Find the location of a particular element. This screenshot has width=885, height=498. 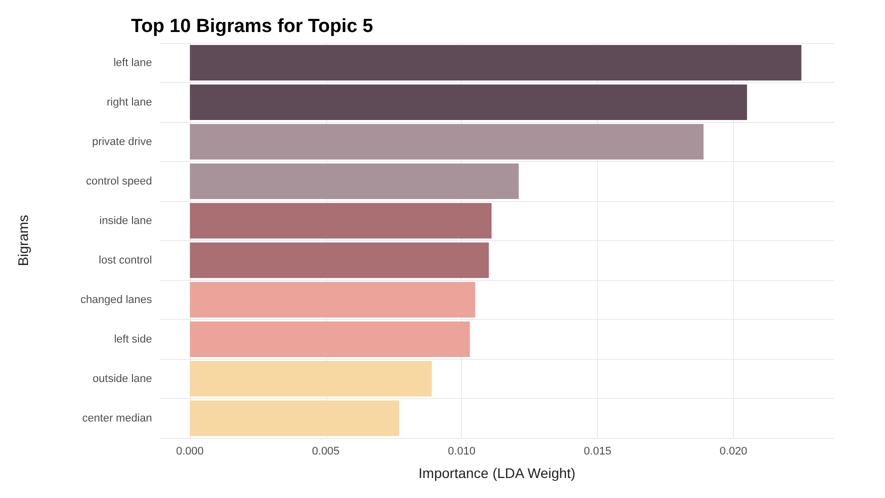

x-tick-label: 0.020 is located at coordinates (734, 452).